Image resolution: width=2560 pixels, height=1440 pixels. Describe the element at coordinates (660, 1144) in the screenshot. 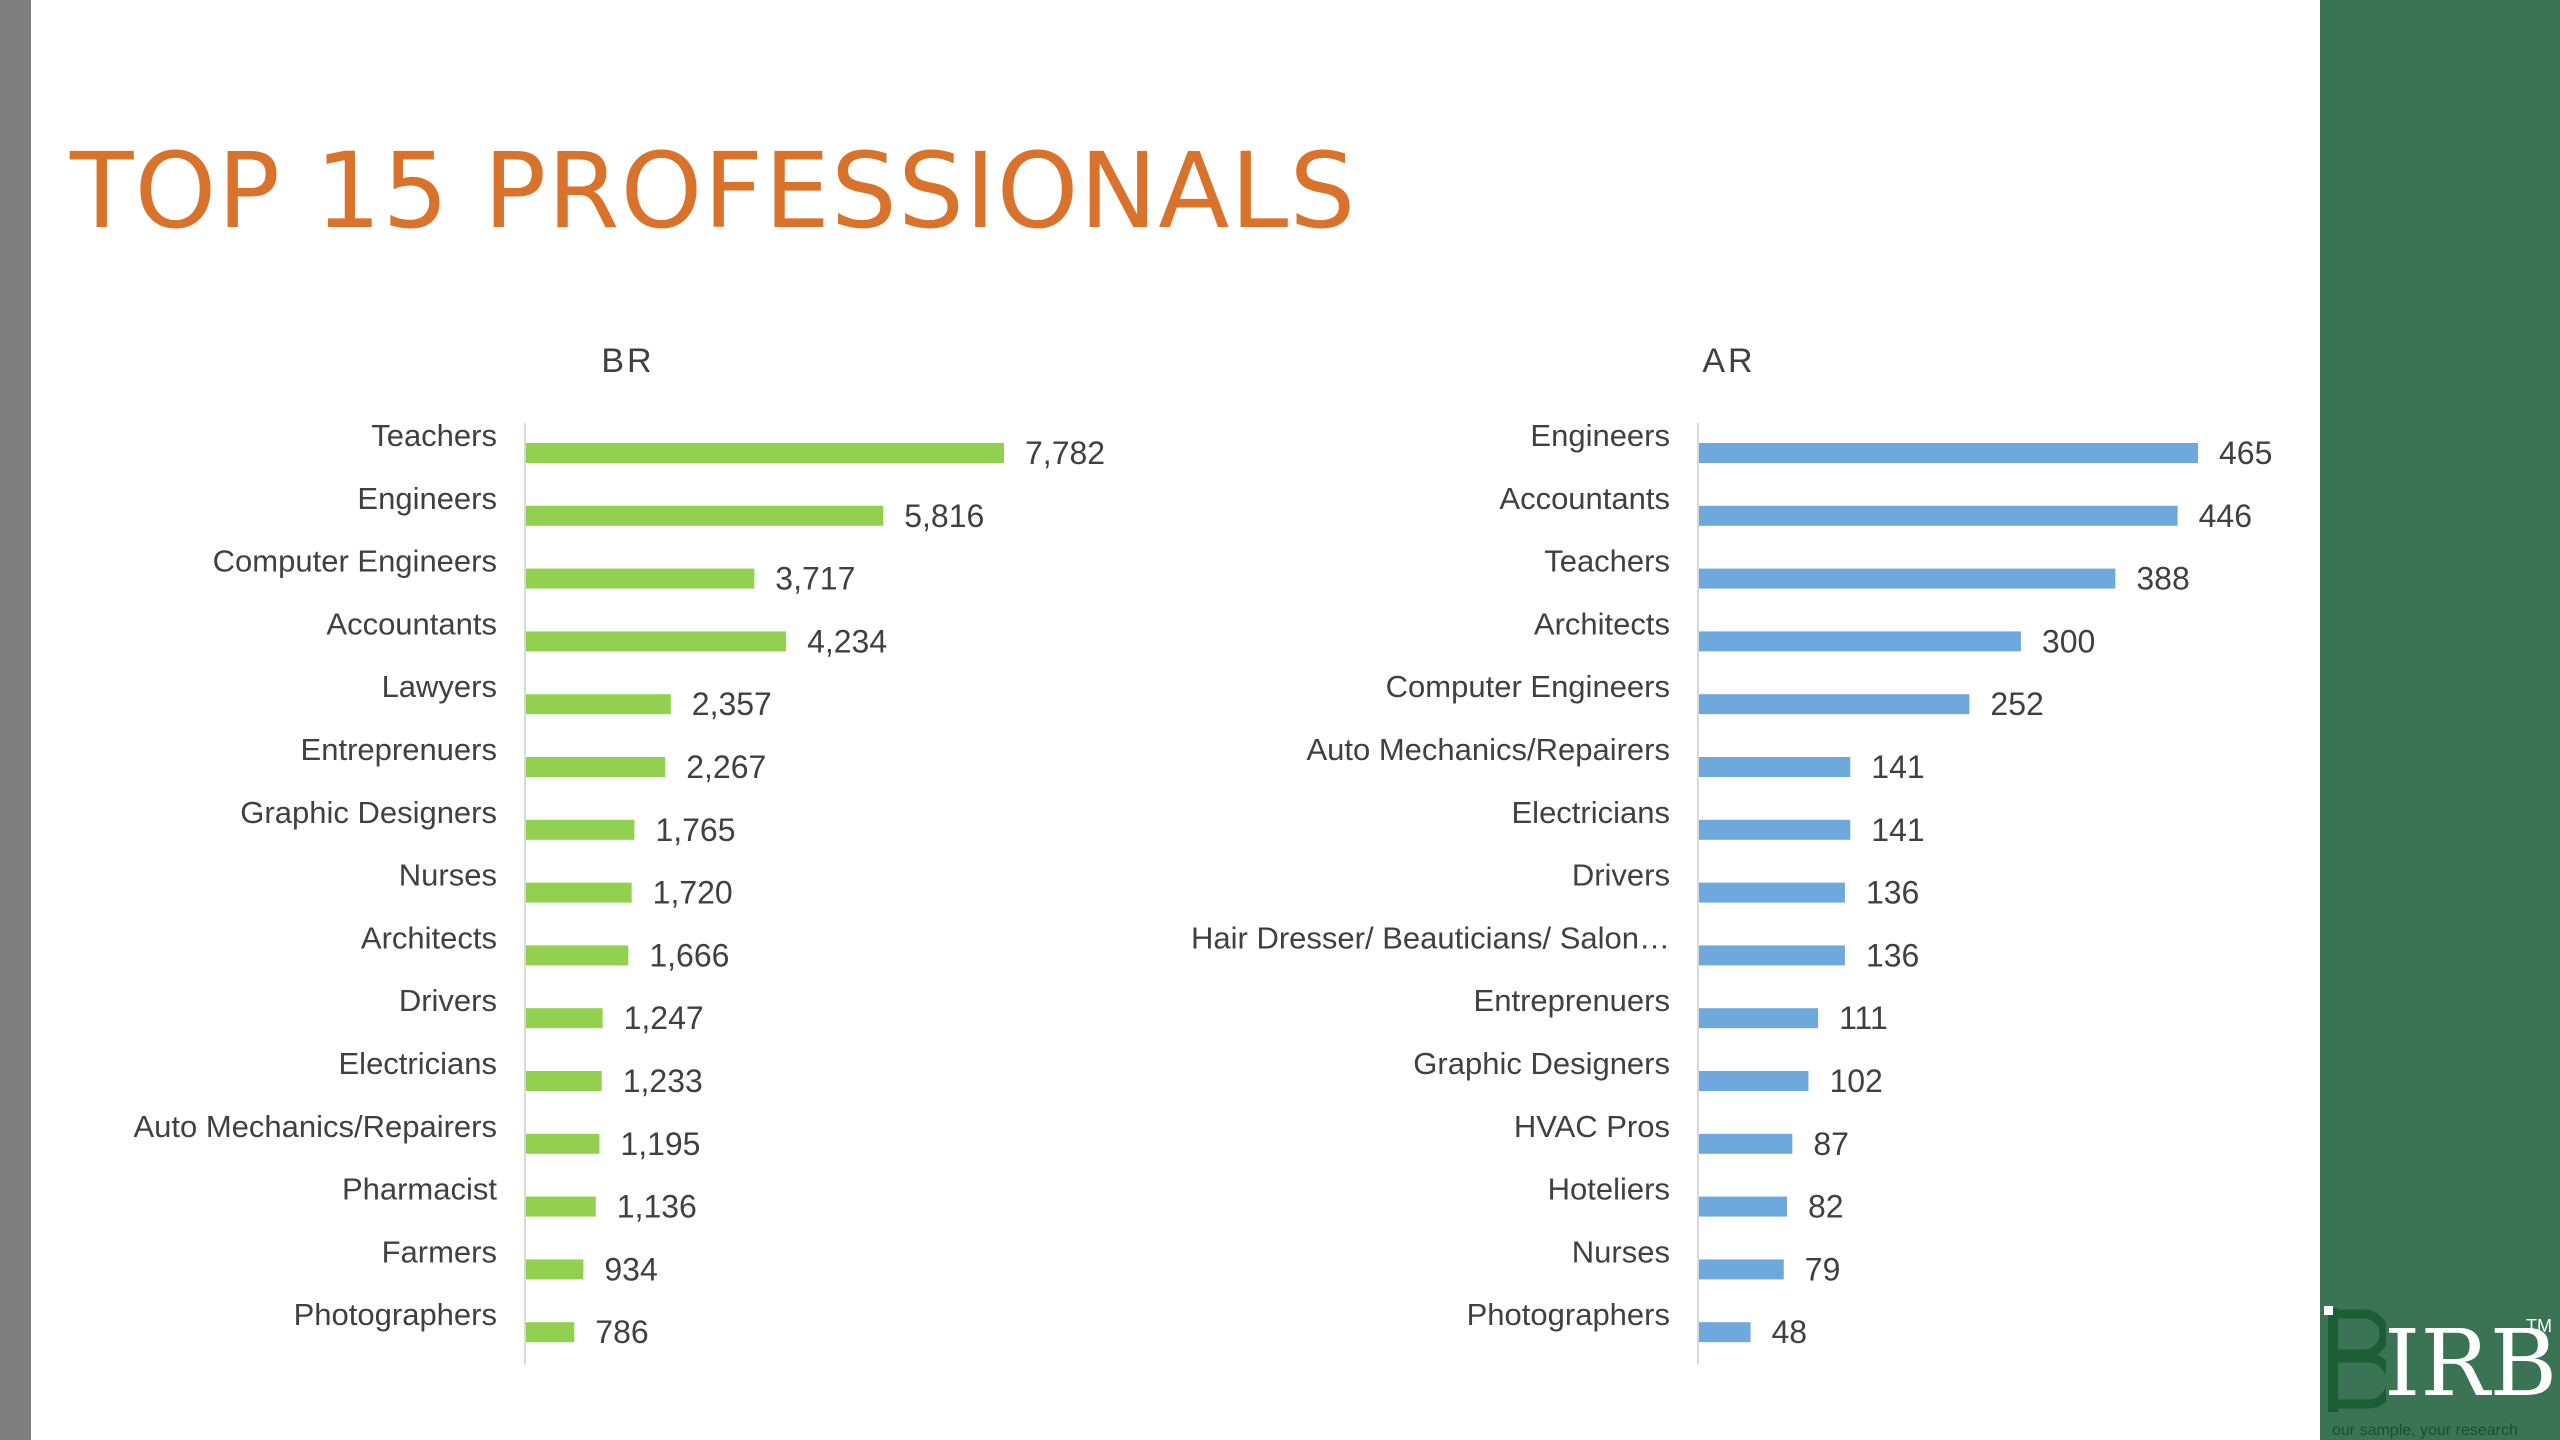

I see `br-value-label: 1,195` at that location.